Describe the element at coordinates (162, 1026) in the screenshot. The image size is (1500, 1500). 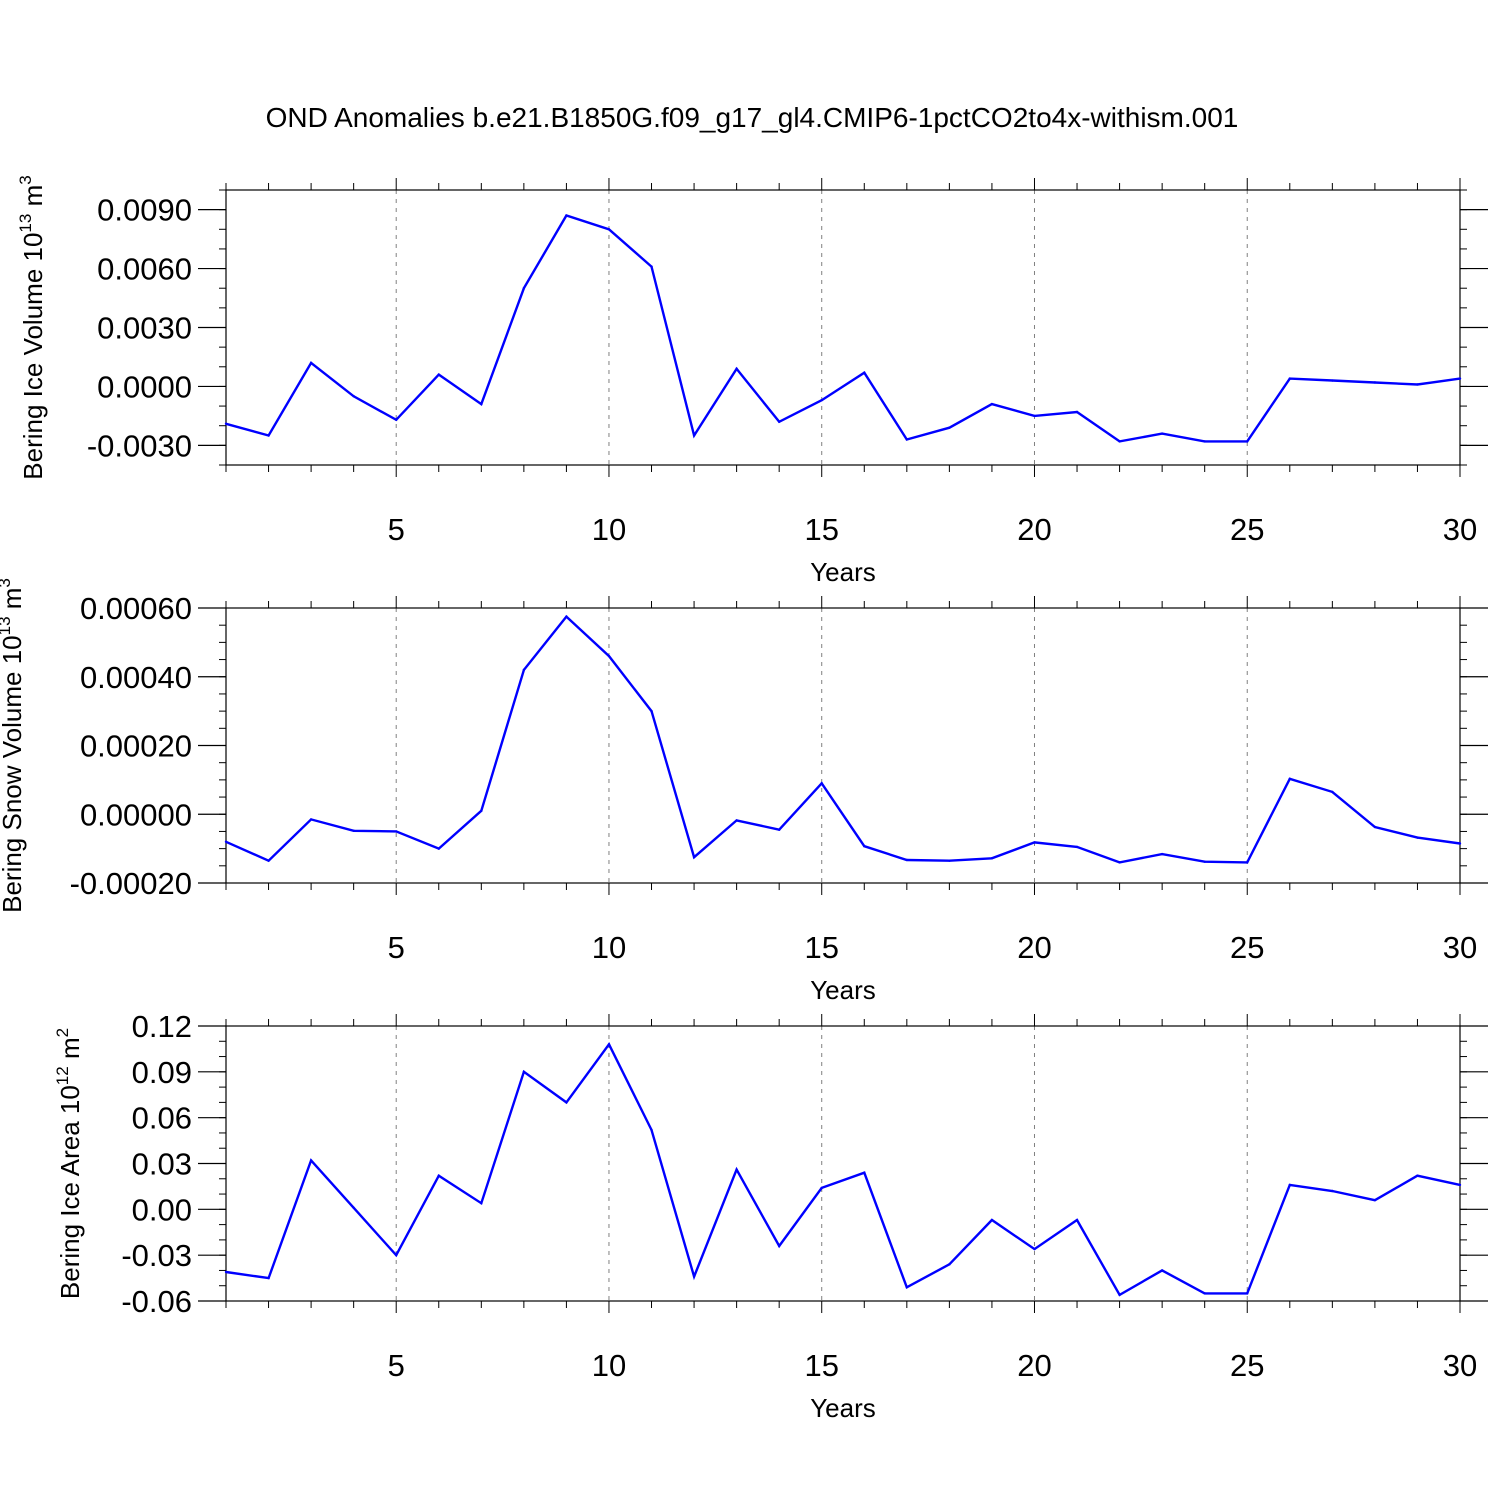
I see `y-tick-label: 0.12` at that location.